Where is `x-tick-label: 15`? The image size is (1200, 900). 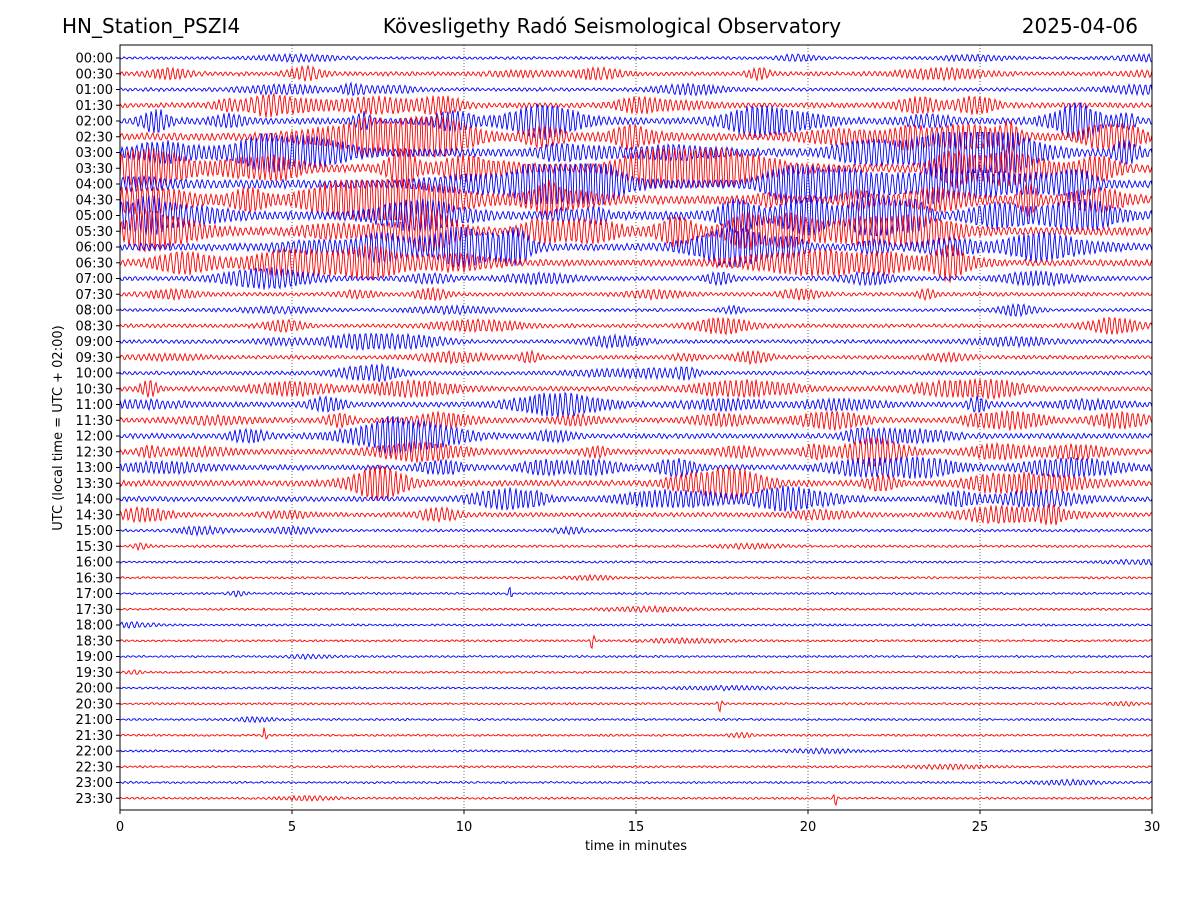
x-tick-label: 15 is located at coordinates (636, 827).